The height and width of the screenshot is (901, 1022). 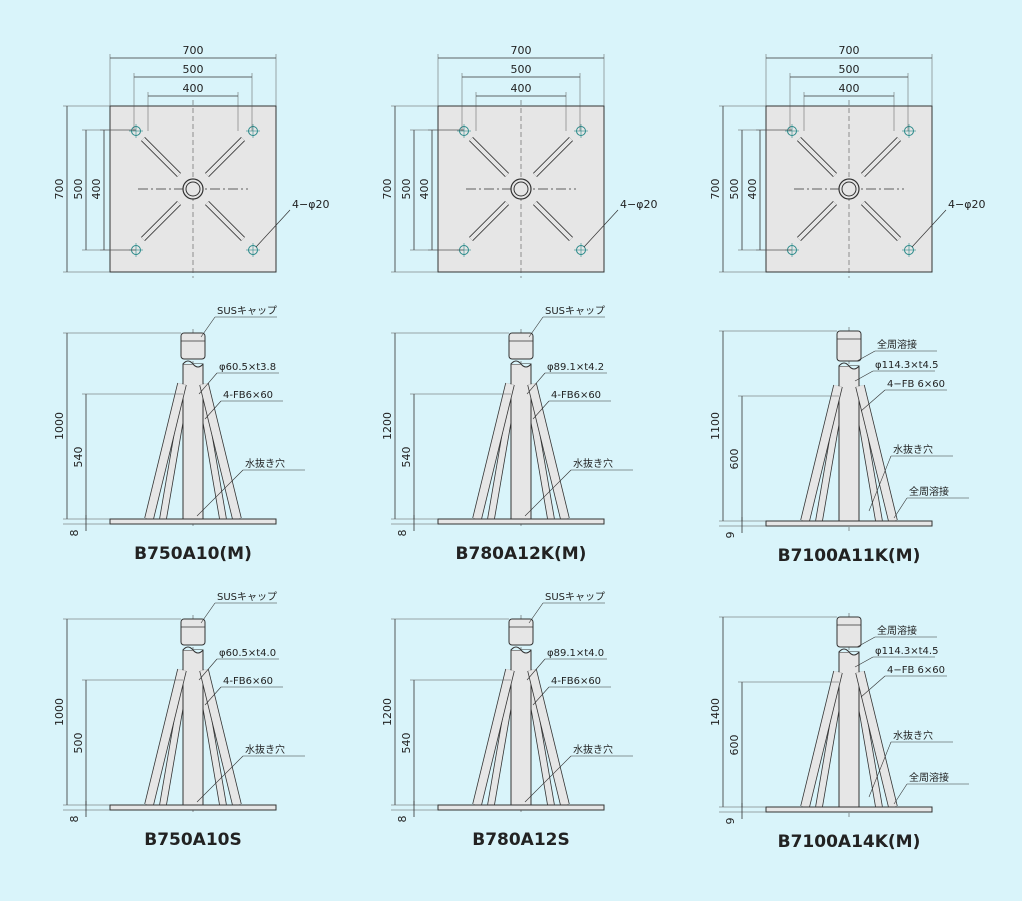 I want to click on model-name: B780A12K(M), so click(x=521, y=554).